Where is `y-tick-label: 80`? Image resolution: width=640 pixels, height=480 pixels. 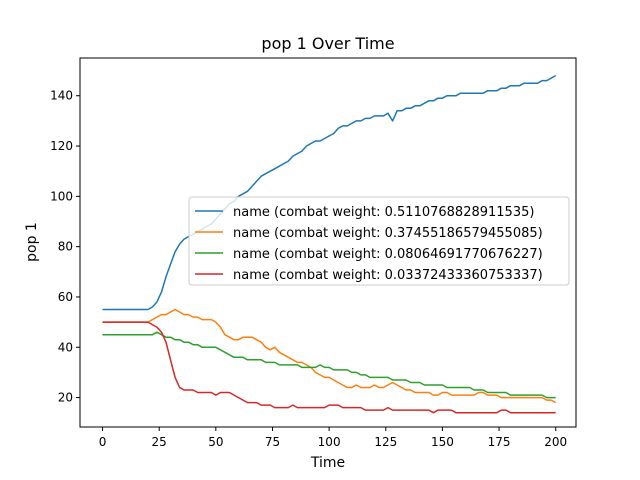
y-tick-label: 80 is located at coordinates (65, 247).